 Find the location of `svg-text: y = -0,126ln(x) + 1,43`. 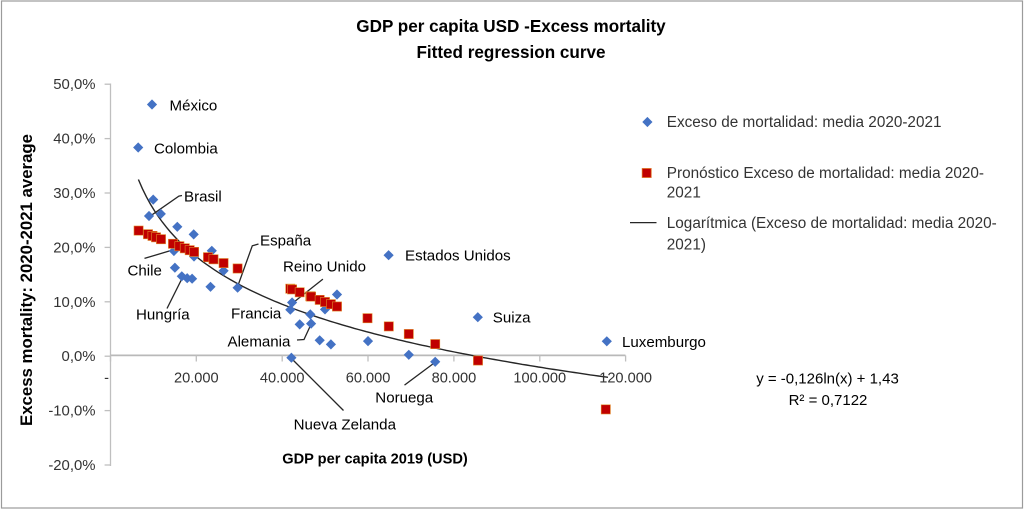

svg-text: y = -0,126ln(x) + 1,43 is located at coordinates (827, 378).